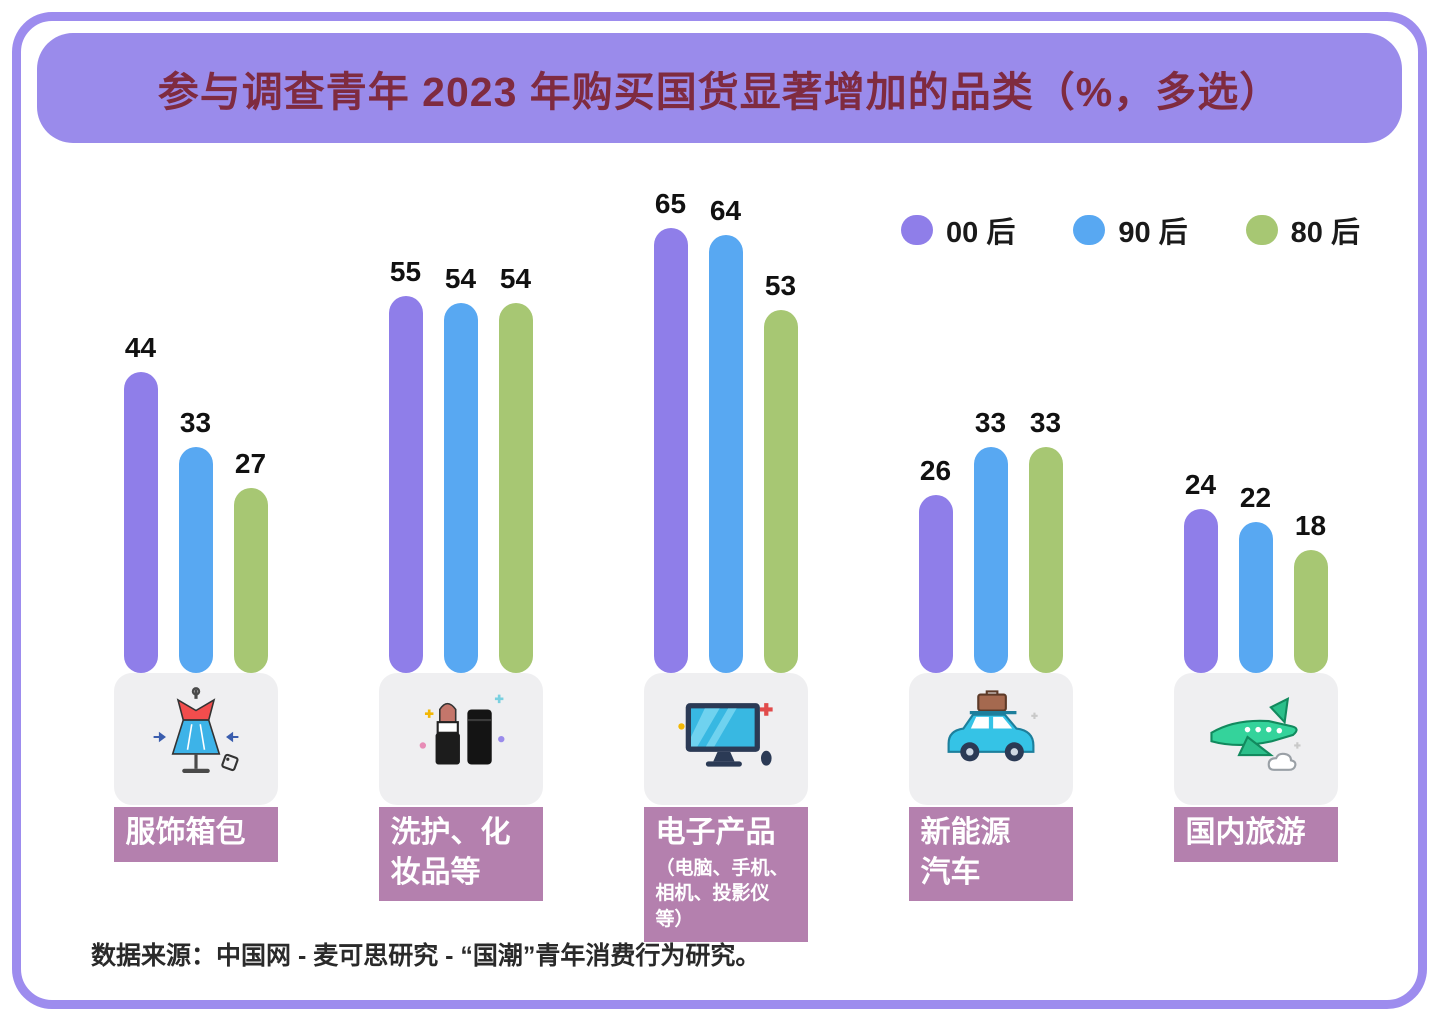 This screenshot has width=1439, height=1021. I want to click on bar-column: 26, so click(935, 564).